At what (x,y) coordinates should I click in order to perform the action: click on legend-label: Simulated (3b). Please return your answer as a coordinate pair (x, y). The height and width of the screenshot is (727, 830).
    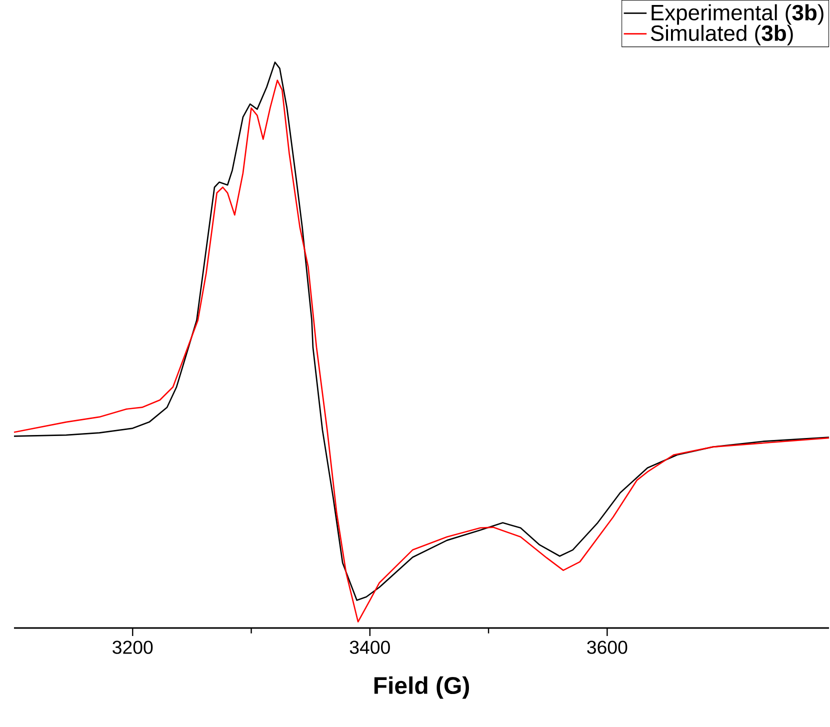
    Looking at the image, I should click on (721, 35).